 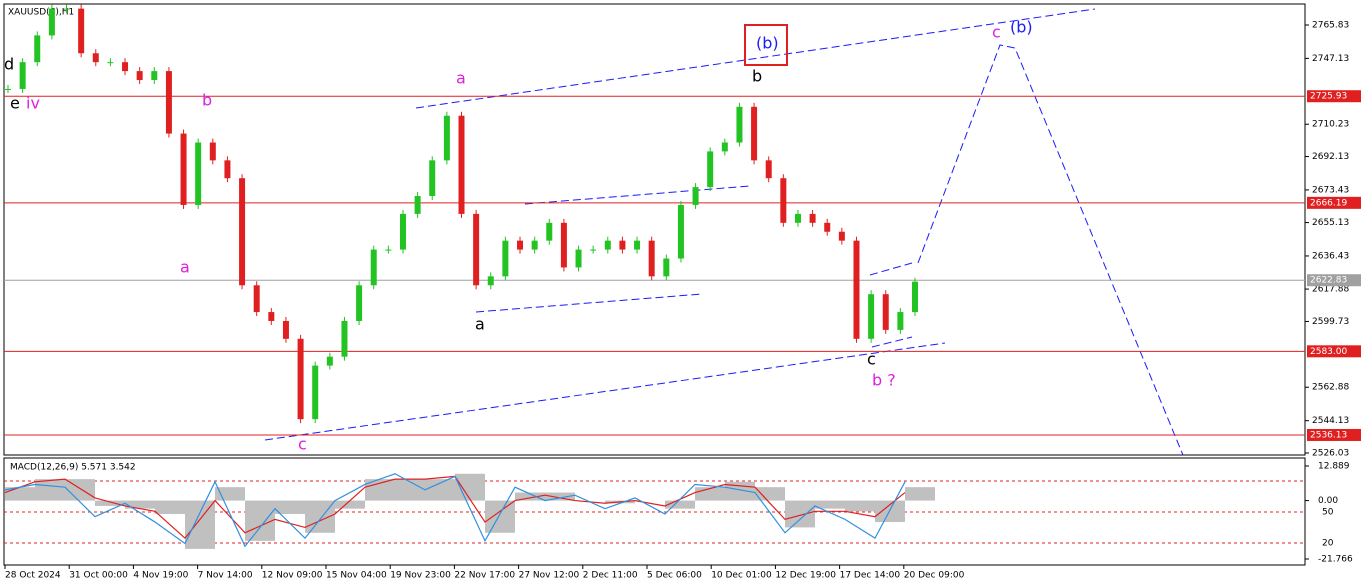 I want to click on macd-level-label: 50, so click(x=1328, y=513).